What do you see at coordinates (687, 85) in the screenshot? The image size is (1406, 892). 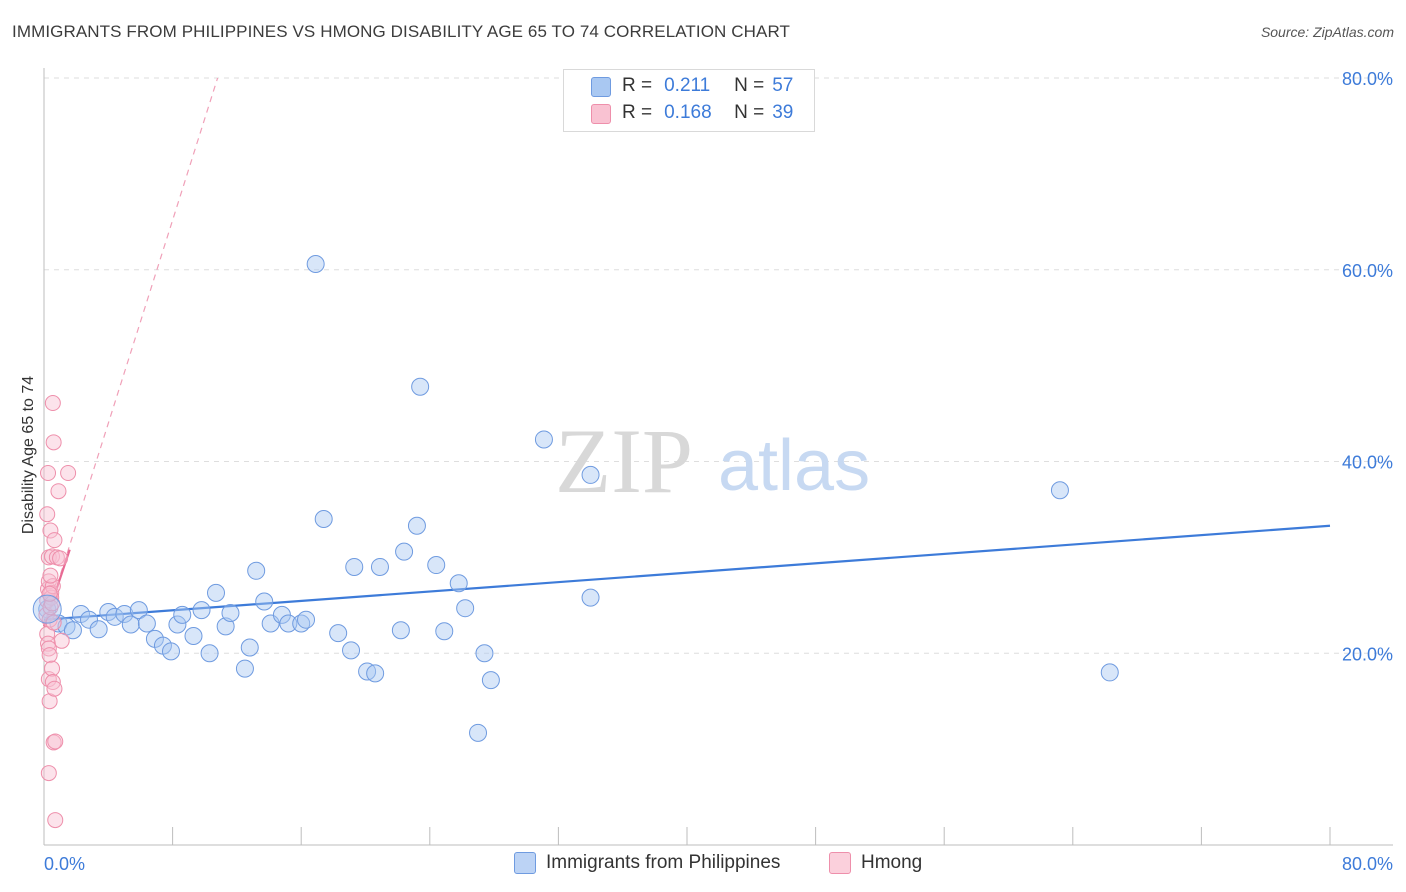 I see `legend-r-value-philippines: 0.211` at bounding box center [687, 85].